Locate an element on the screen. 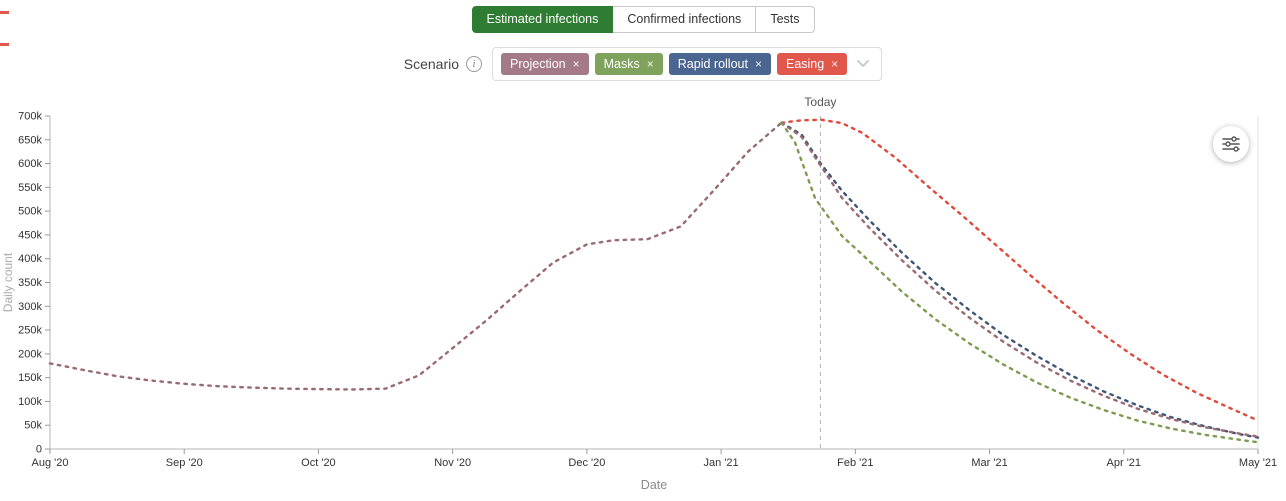 The image size is (1286, 501). chart-settings-button is located at coordinates (1231, 144).